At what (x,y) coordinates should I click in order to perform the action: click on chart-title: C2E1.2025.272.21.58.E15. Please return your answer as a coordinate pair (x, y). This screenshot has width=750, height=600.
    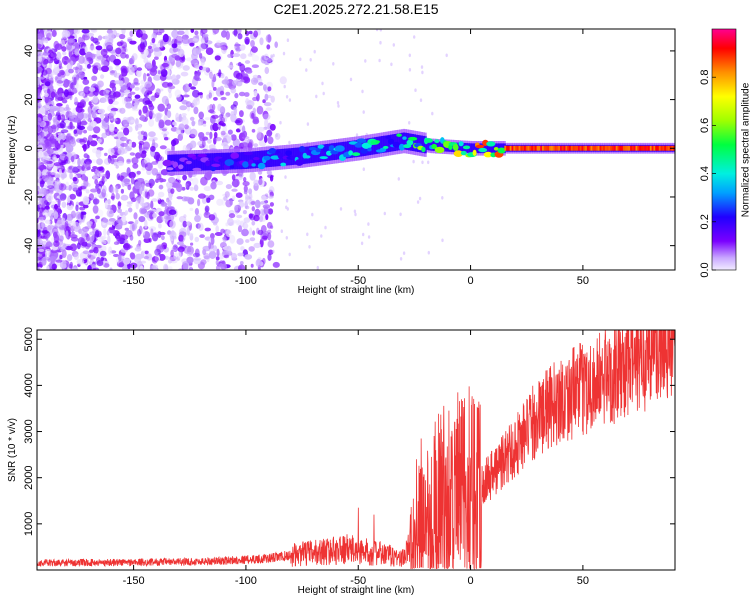
    Looking at the image, I should click on (355, 9).